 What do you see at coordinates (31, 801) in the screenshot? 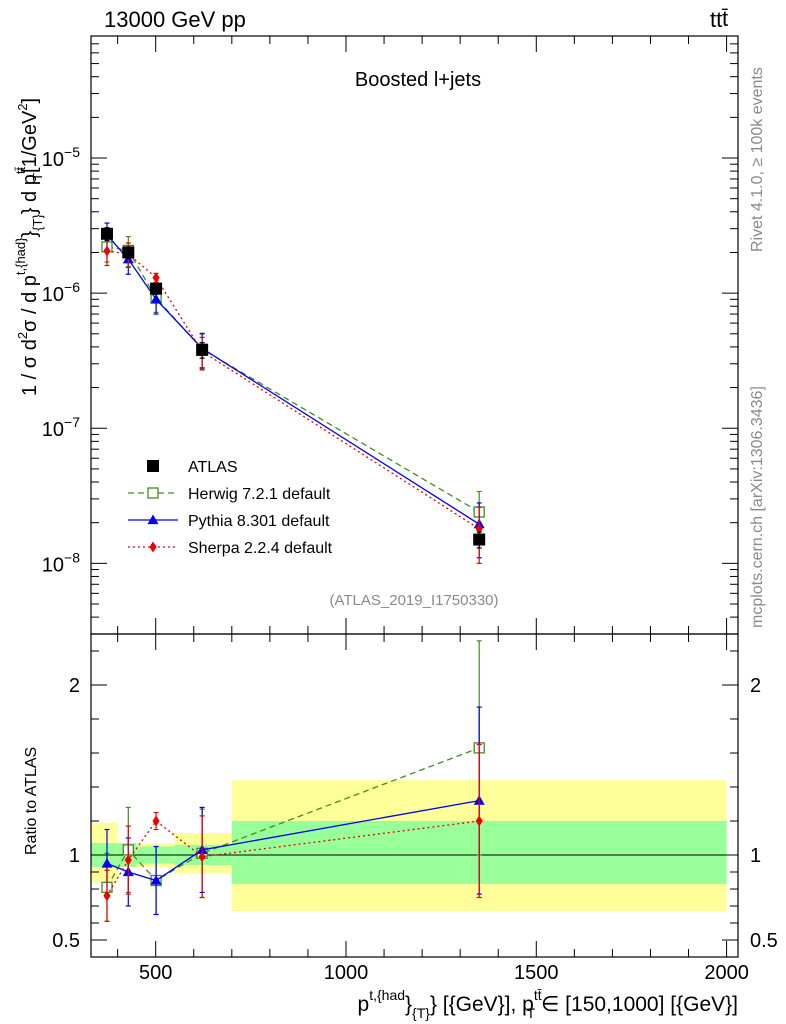
I see `ratio-y-axis-title: Ratio to ATLAS` at bounding box center [31, 801].